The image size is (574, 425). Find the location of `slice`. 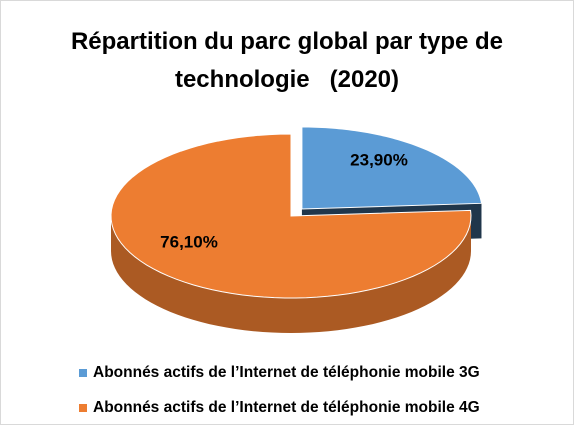

slice is located at coordinates (392, 168).